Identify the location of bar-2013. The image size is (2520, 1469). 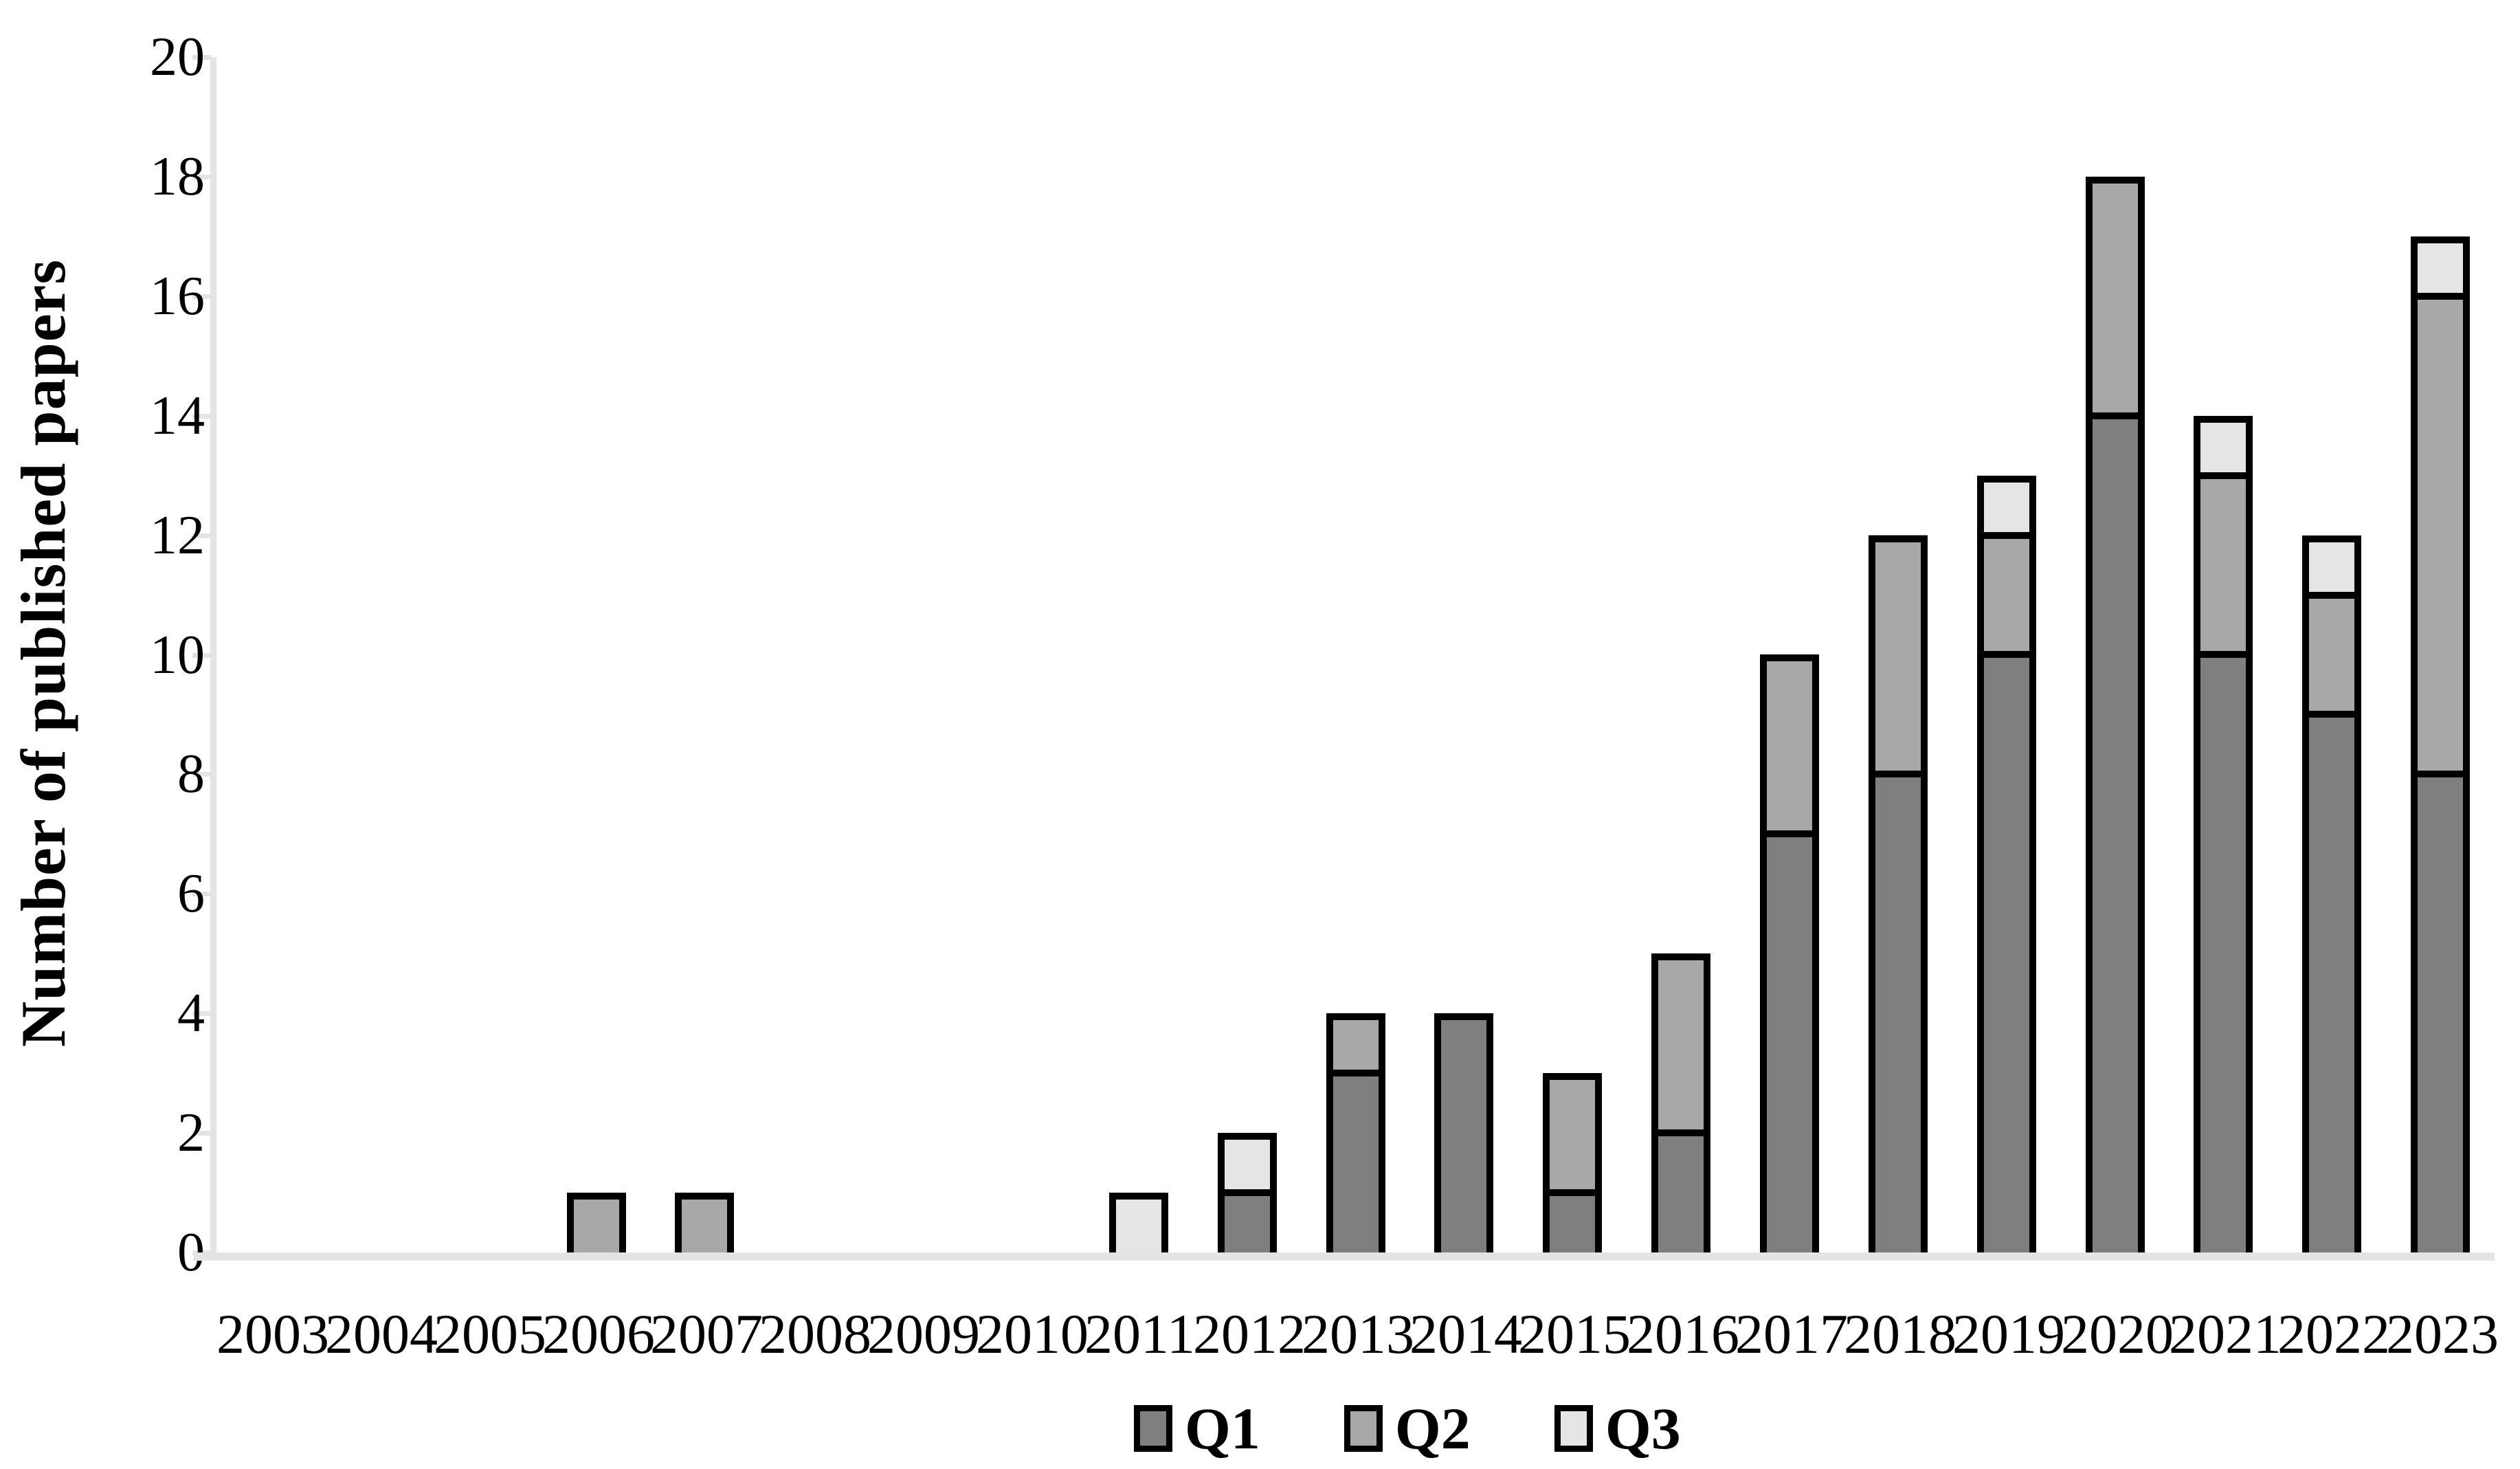
(1355, 1132).